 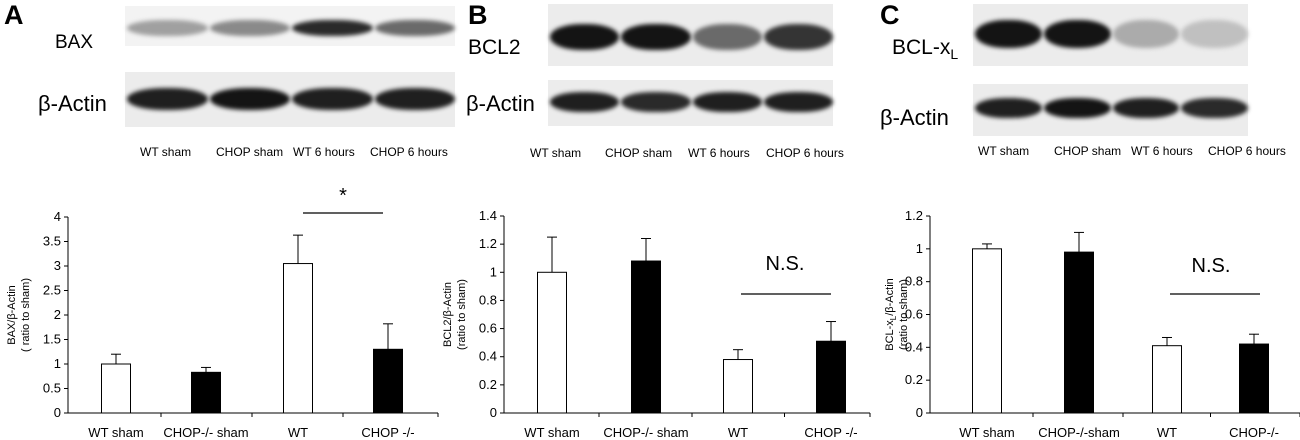 I want to click on panel-letter-b: B, so click(x=478, y=15).